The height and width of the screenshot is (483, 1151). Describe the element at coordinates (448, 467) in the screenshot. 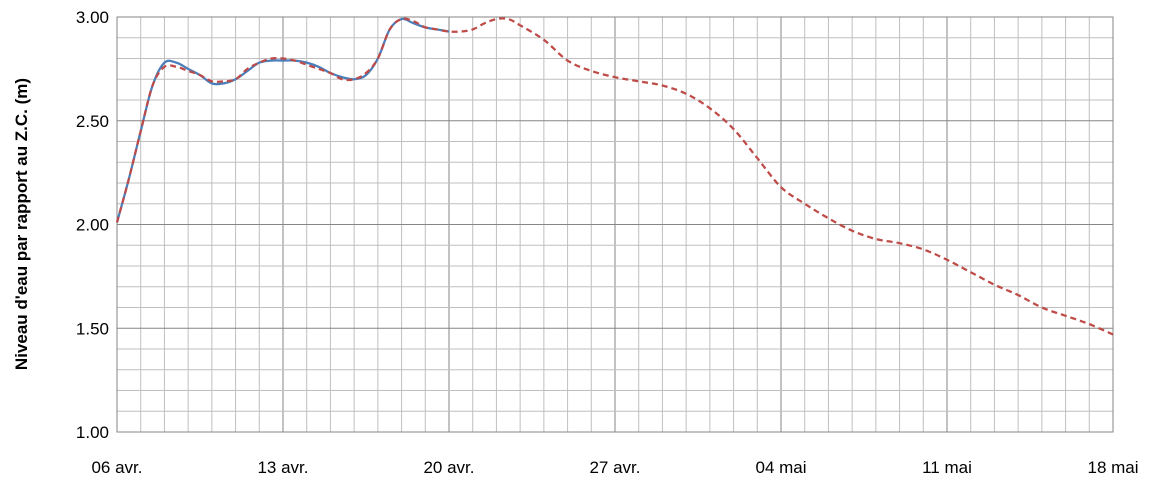

I see `x-tick-label: 20 avr.` at that location.